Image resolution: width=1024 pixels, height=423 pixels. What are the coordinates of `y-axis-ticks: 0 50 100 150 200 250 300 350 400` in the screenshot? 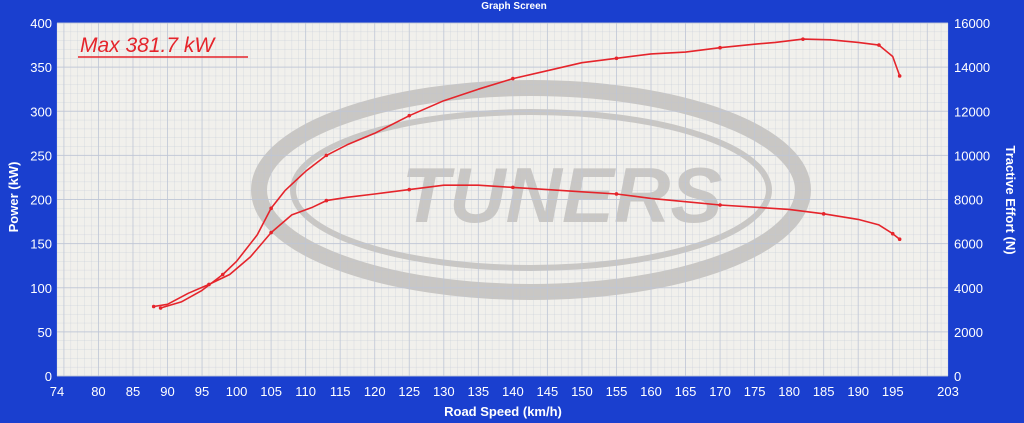 It's located at (41, 200).